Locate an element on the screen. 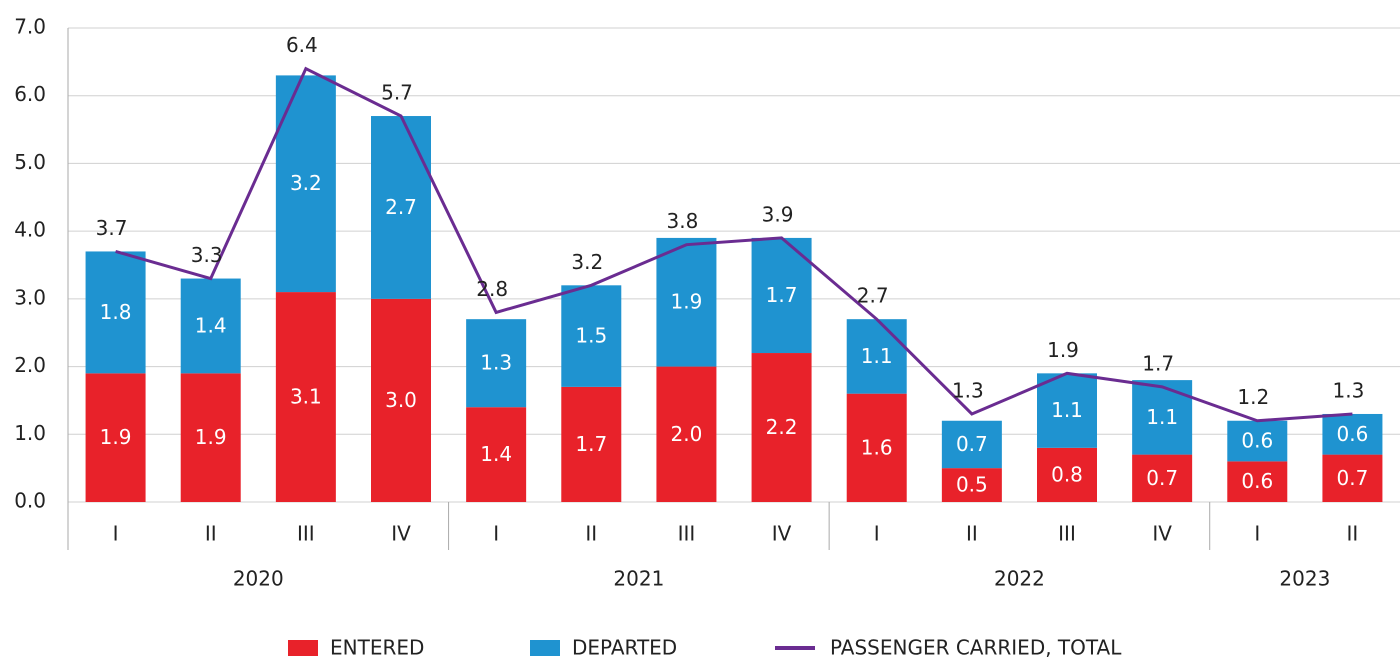 This screenshot has height=660, width=1400. y-tick-label: 7.0 is located at coordinates (30, 27).